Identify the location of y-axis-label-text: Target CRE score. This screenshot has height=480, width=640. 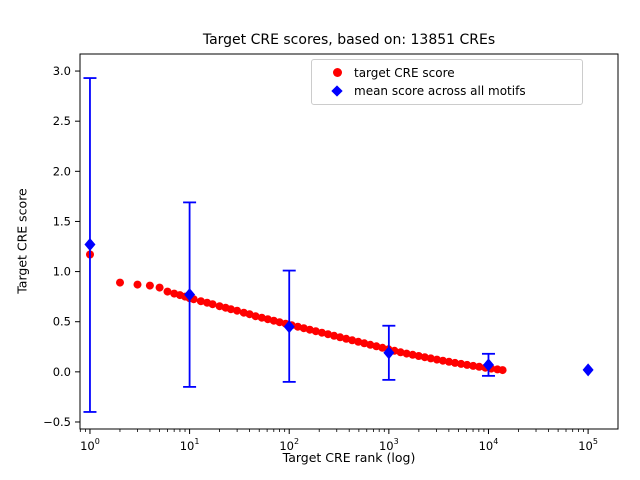
(22, 241).